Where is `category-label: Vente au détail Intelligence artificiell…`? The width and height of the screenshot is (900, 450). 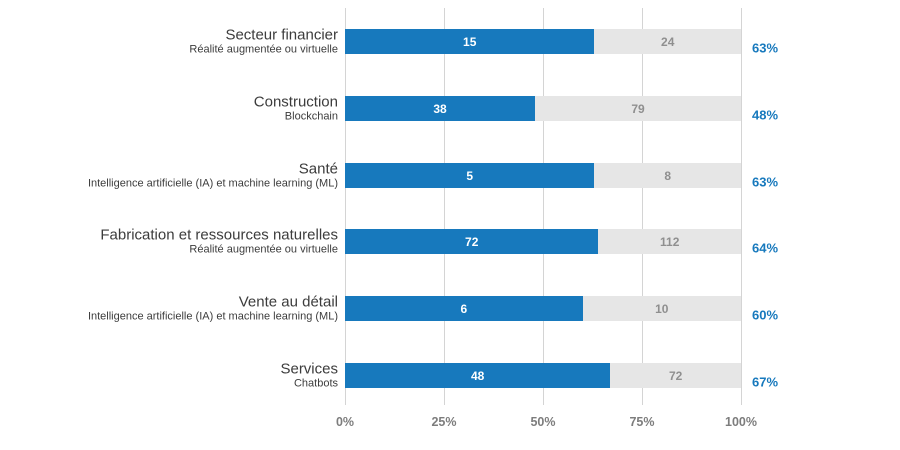 category-label: Vente au détail Intelligence artificiell… is located at coordinates (213, 308).